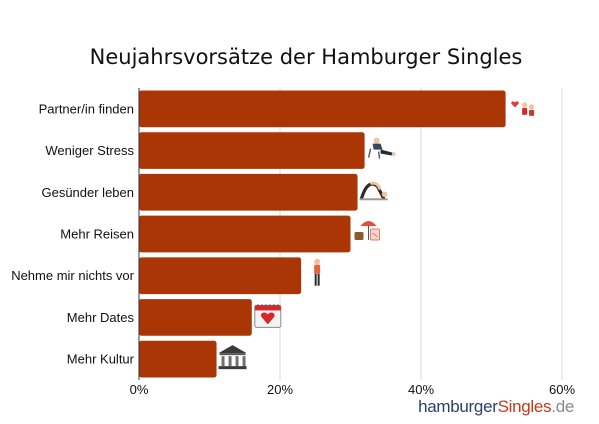 This screenshot has height=424, width=599. Describe the element at coordinates (72, 275) in the screenshot. I see `category-label: Nehme mir nichts vor` at that location.